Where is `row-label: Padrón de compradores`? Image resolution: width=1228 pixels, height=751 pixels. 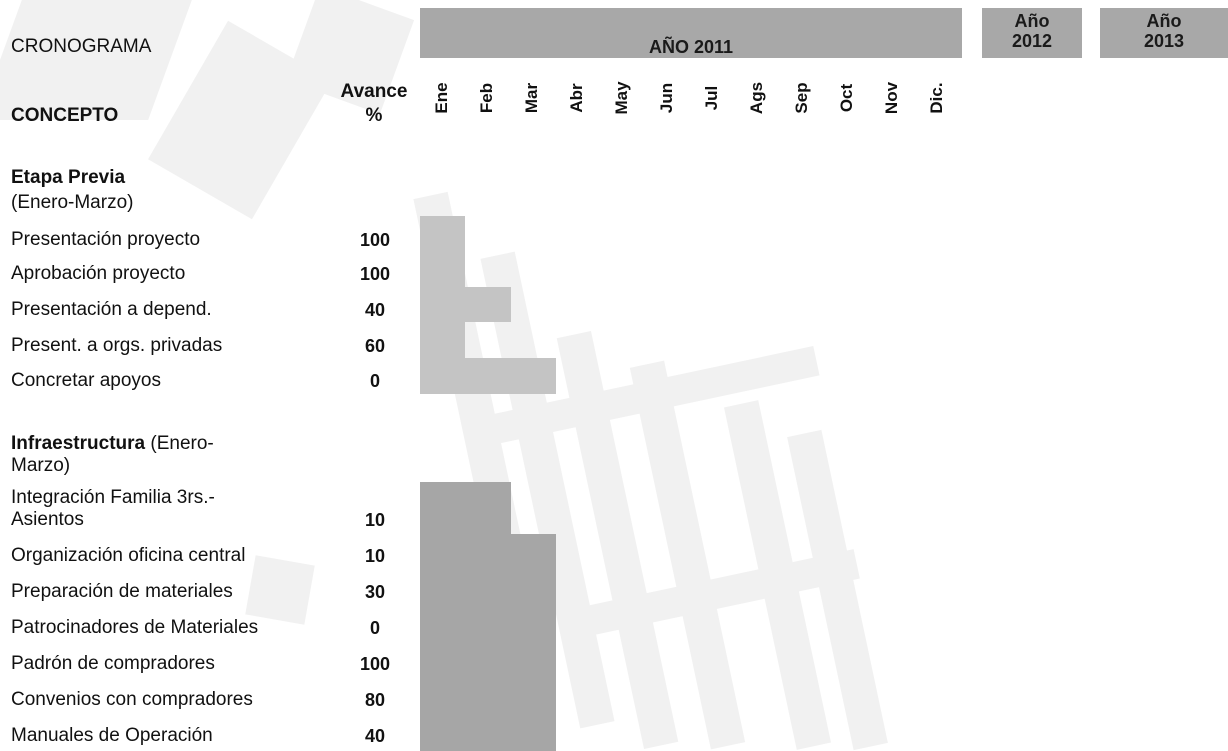
row-label: Padrón de compradores is located at coordinates (113, 663).